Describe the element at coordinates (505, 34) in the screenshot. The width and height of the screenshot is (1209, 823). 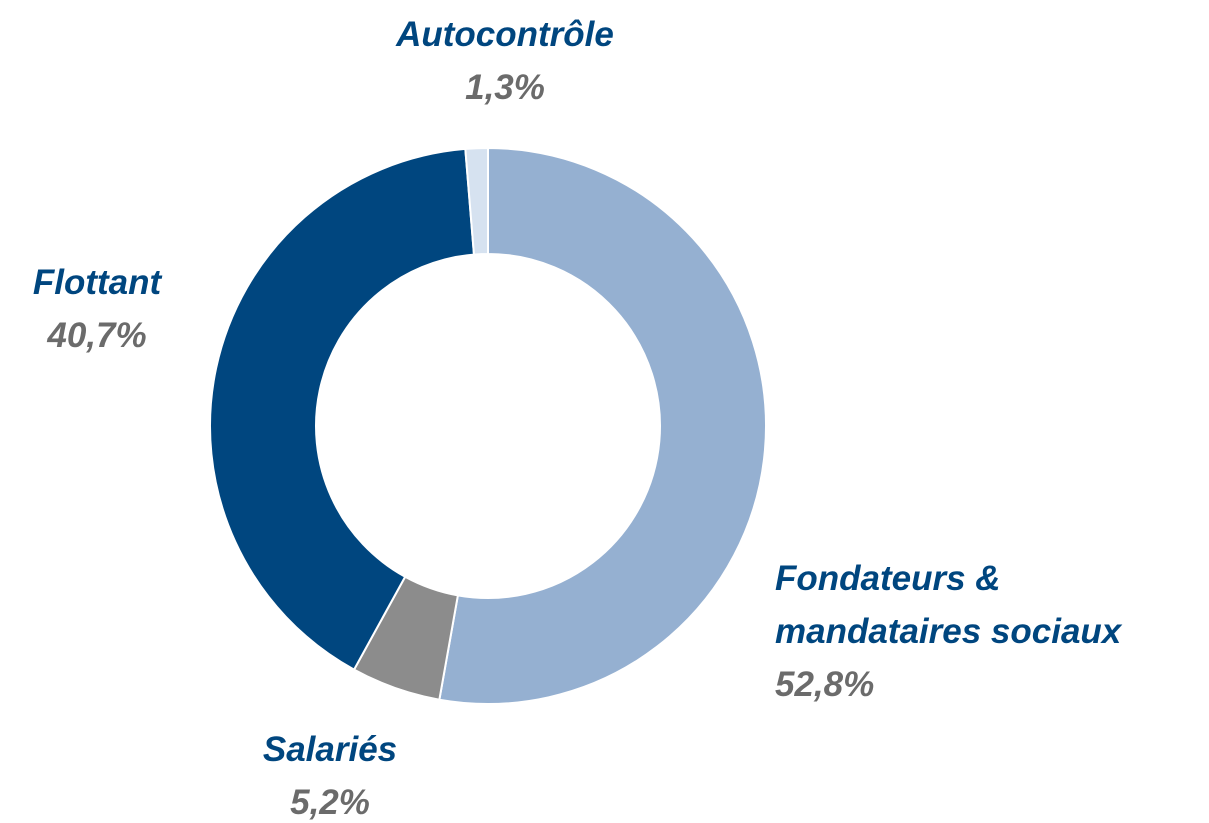
I see `category-name: Autocontrôle` at that location.